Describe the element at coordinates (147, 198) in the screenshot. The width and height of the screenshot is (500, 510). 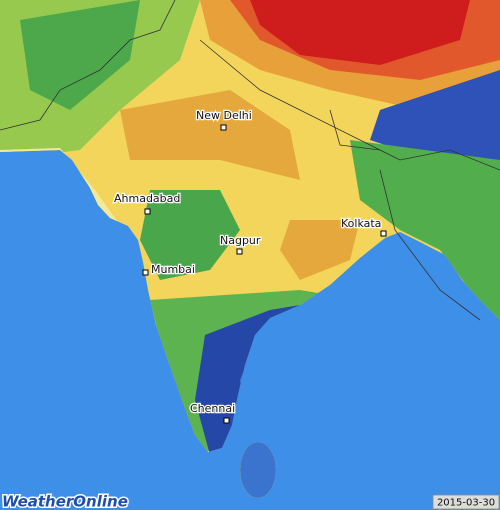
I see `city-label: Ahmadabad` at that location.